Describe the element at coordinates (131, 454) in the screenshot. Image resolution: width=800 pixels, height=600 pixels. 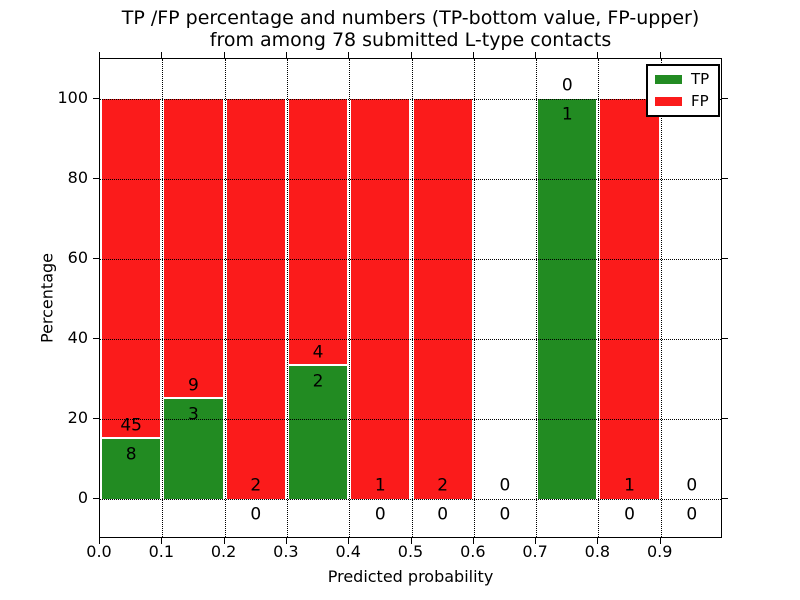
I see `tp-count-label: 8` at that location.